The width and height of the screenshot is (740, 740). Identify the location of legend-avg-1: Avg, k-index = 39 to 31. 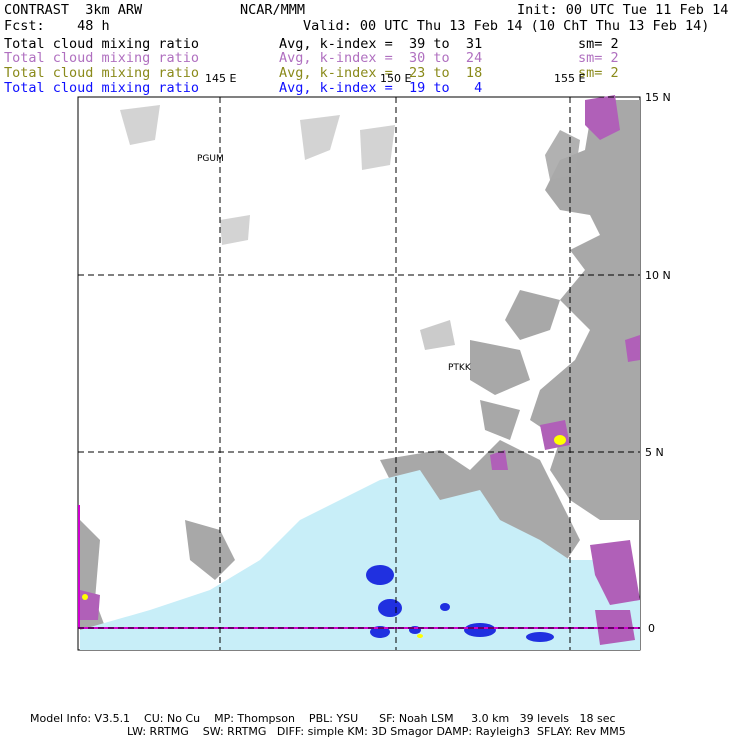
(381, 44).